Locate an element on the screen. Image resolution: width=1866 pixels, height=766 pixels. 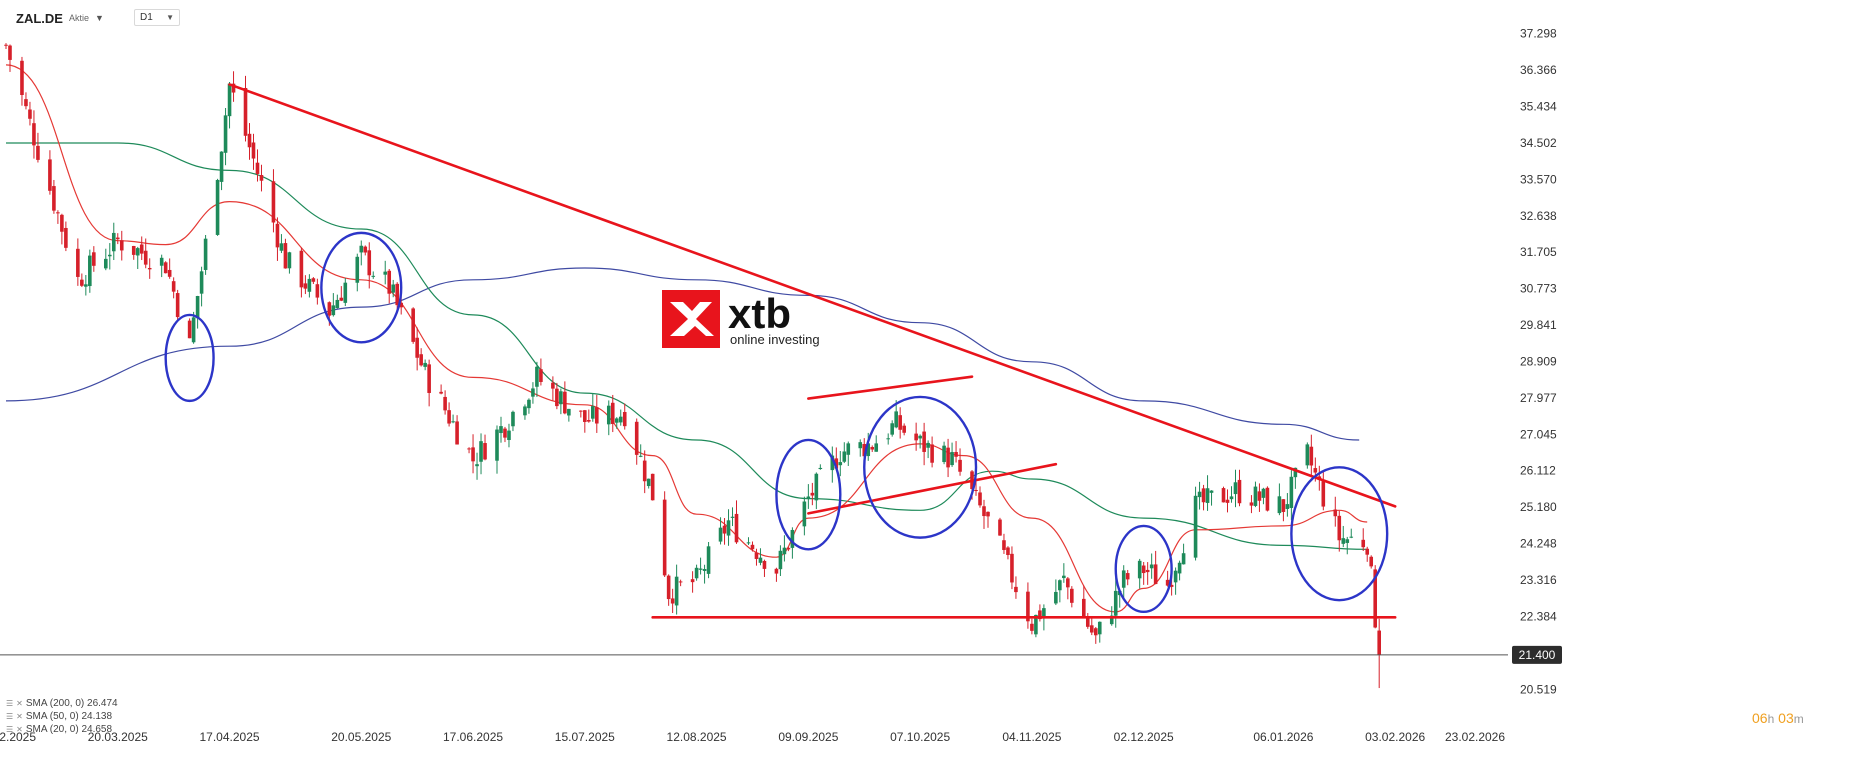
instrument-symbol: ZAL.DE is located at coordinates (39, 18).